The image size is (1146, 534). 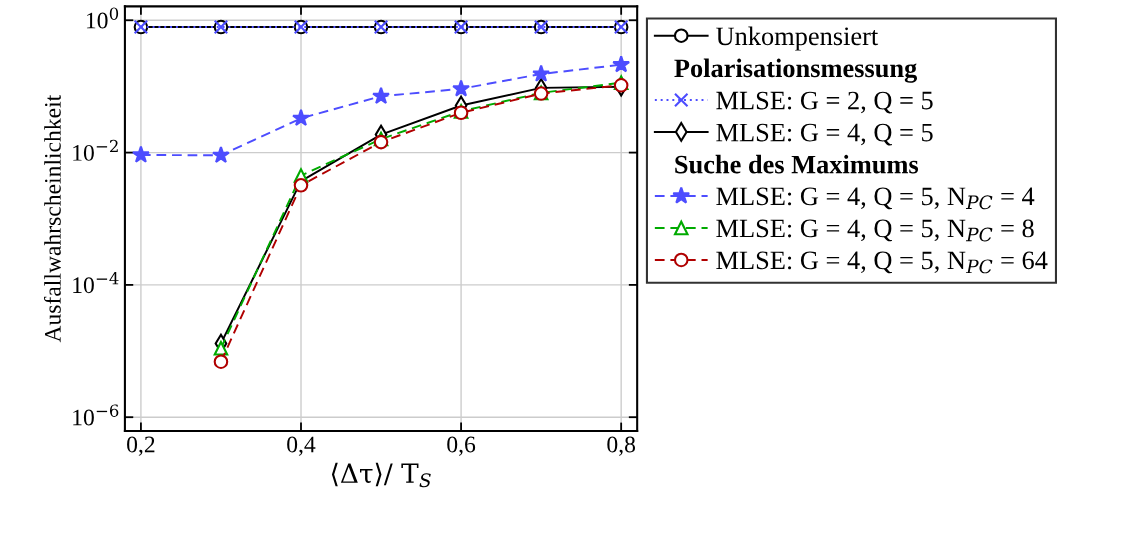 I want to click on y-tick-label: 10$^{0}$, so click(x=102, y=18).